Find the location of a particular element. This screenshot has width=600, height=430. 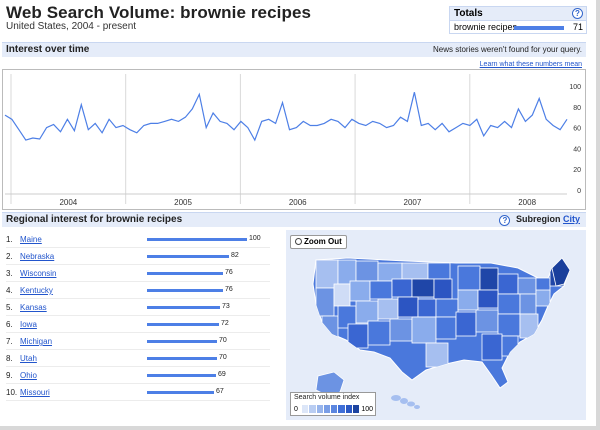

zoom-out-label: Zoom Out is located at coordinates (323, 241).